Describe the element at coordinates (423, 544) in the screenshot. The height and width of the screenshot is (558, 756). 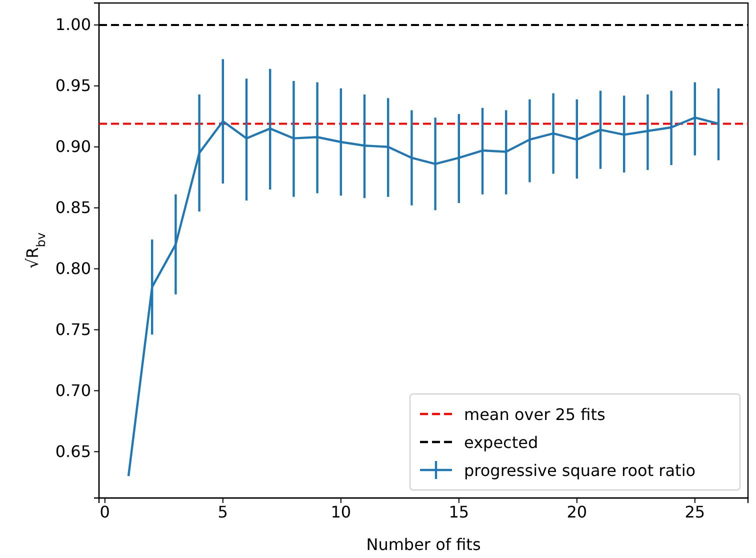
I see `x-axis-title: Number of fits` at that location.